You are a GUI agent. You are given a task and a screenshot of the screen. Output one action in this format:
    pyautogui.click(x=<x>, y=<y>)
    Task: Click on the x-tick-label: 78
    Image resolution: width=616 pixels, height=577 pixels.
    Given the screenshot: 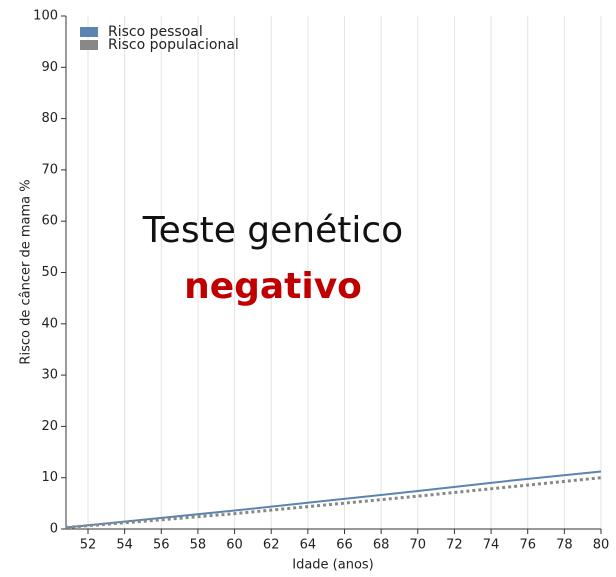 What is the action you would take?
    pyautogui.click(x=564, y=545)
    